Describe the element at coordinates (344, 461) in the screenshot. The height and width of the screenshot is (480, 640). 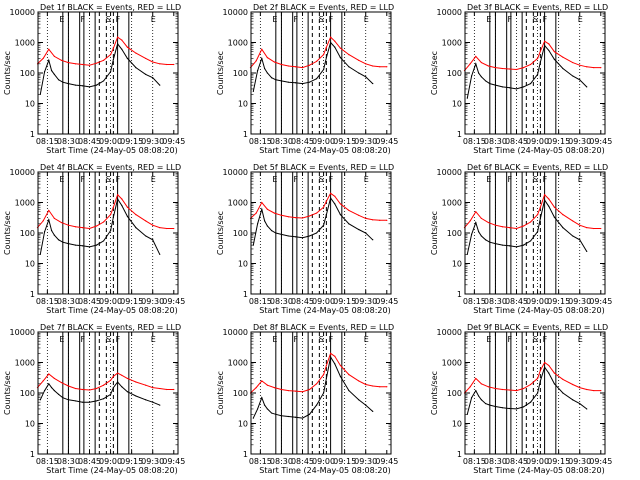
I see `x-tick-label: 09:15` at that location.